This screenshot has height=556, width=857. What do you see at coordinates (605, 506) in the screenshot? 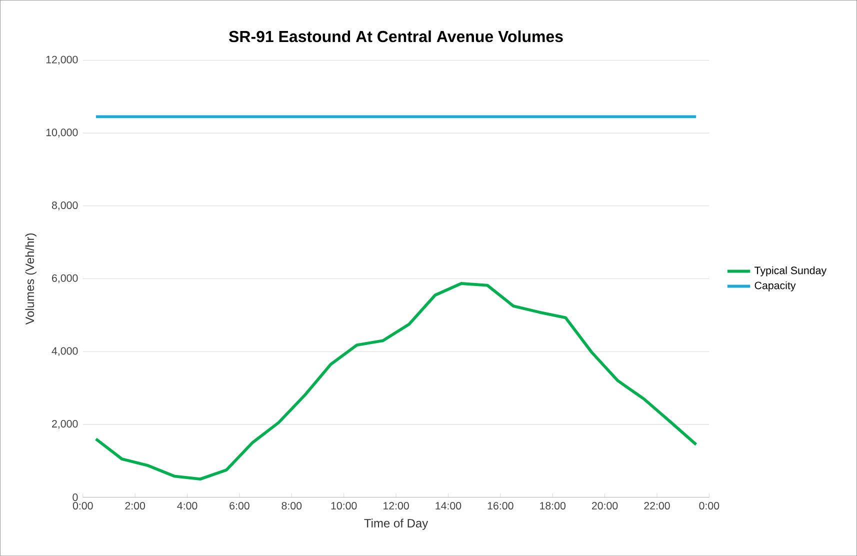
I see `x-tick-label: 20:00` at bounding box center [605, 506].